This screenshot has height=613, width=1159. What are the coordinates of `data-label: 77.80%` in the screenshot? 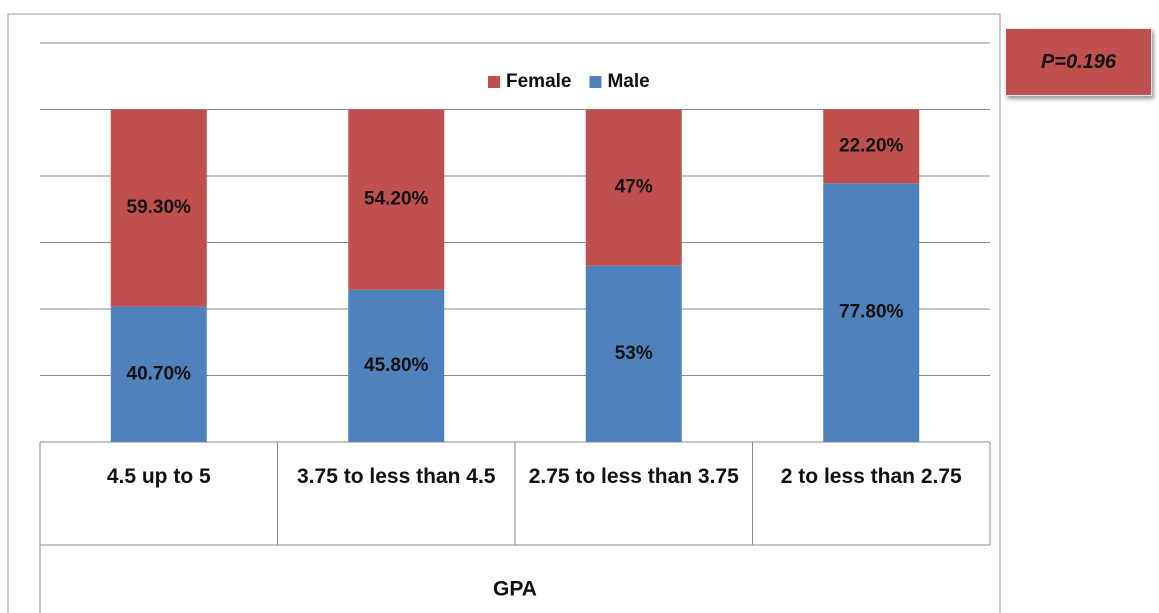 It's located at (871, 312).